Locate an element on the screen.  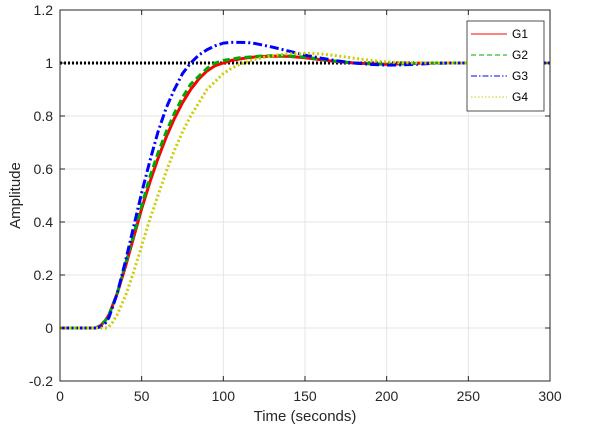
legend: G1 G2 G3 G4 is located at coordinates (505, 66).